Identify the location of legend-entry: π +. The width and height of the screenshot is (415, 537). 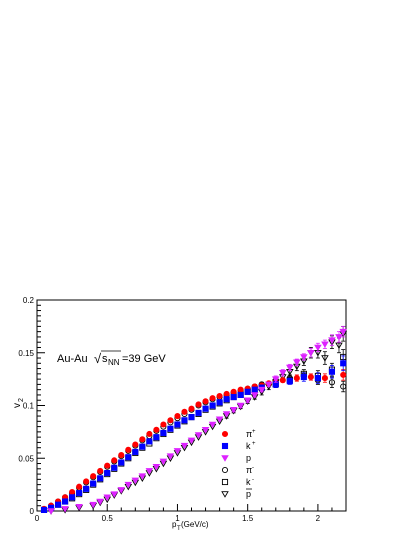
(238, 434).